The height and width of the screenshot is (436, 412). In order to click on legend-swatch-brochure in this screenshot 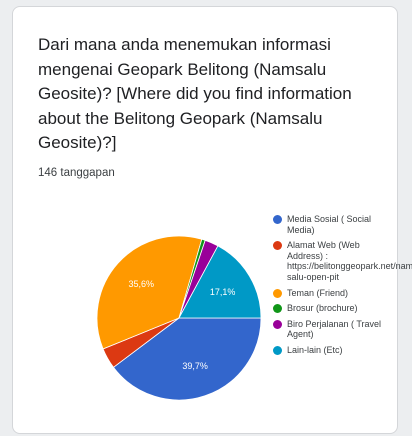, I will do `click(277, 309)`.